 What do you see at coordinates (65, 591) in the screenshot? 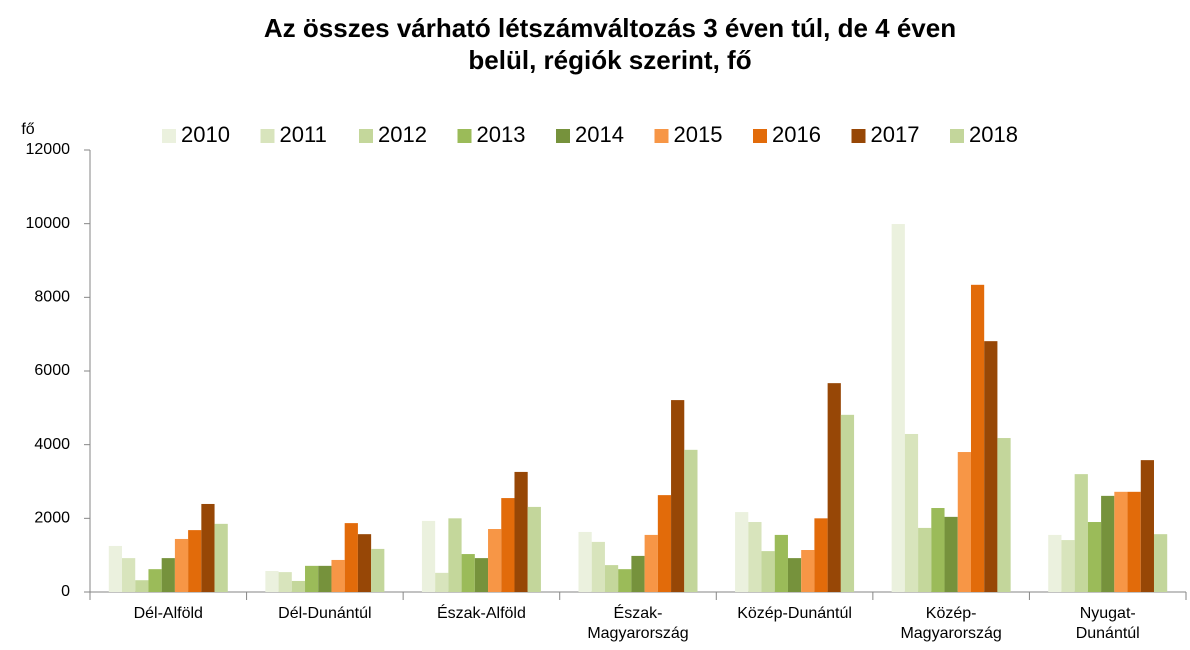
I see `y-tick-label: 0` at bounding box center [65, 591].